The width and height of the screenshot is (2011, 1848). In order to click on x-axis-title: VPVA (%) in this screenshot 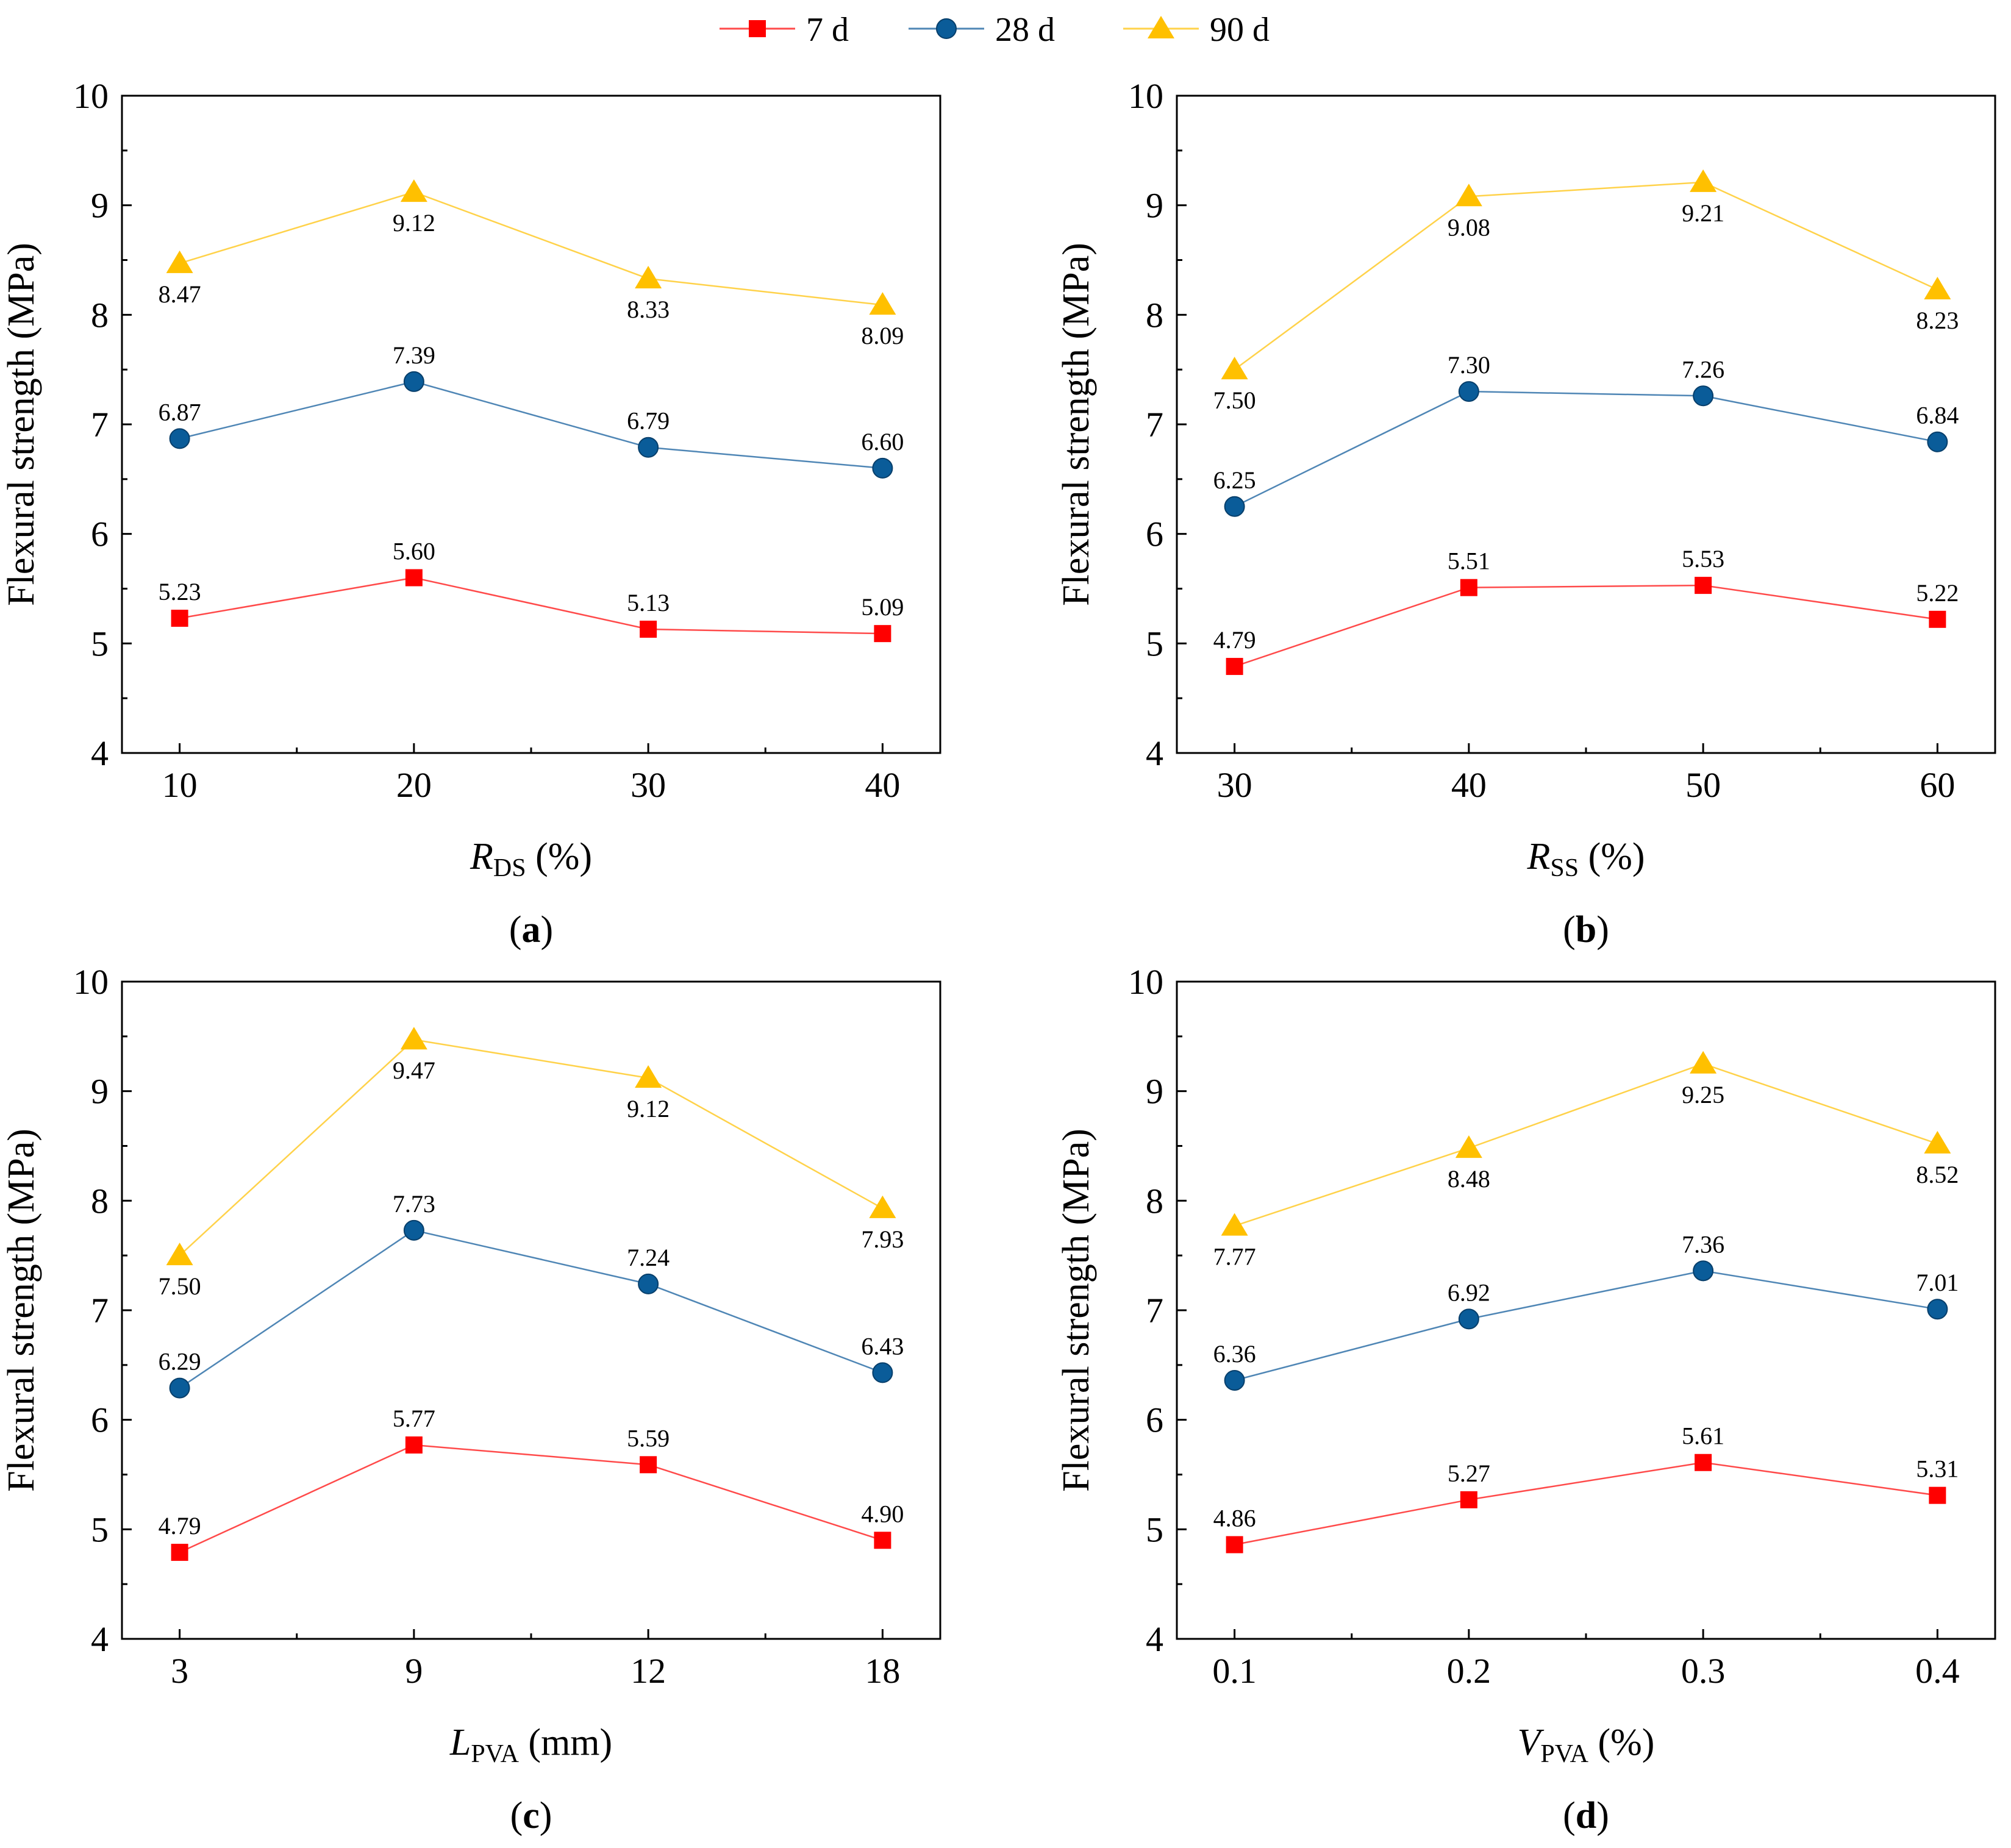, I will do `click(1587, 1745)`.